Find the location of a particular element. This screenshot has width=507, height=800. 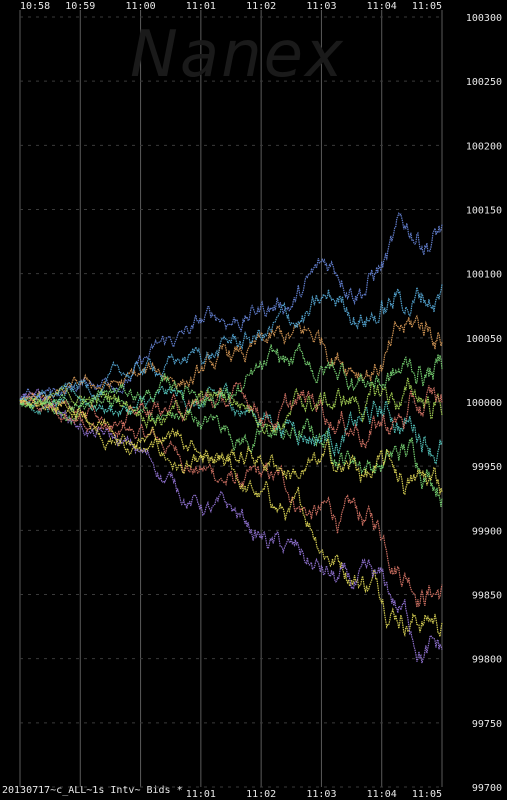

y-tick-label: 100000 is located at coordinates (484, 403).